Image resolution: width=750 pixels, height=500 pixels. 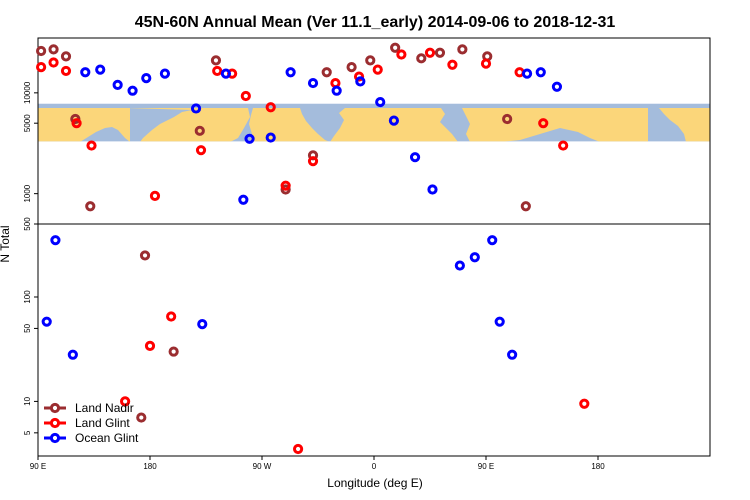 What do you see at coordinates (27, 327) in the screenshot?
I see `y-tick-label: 50` at bounding box center [27, 327].